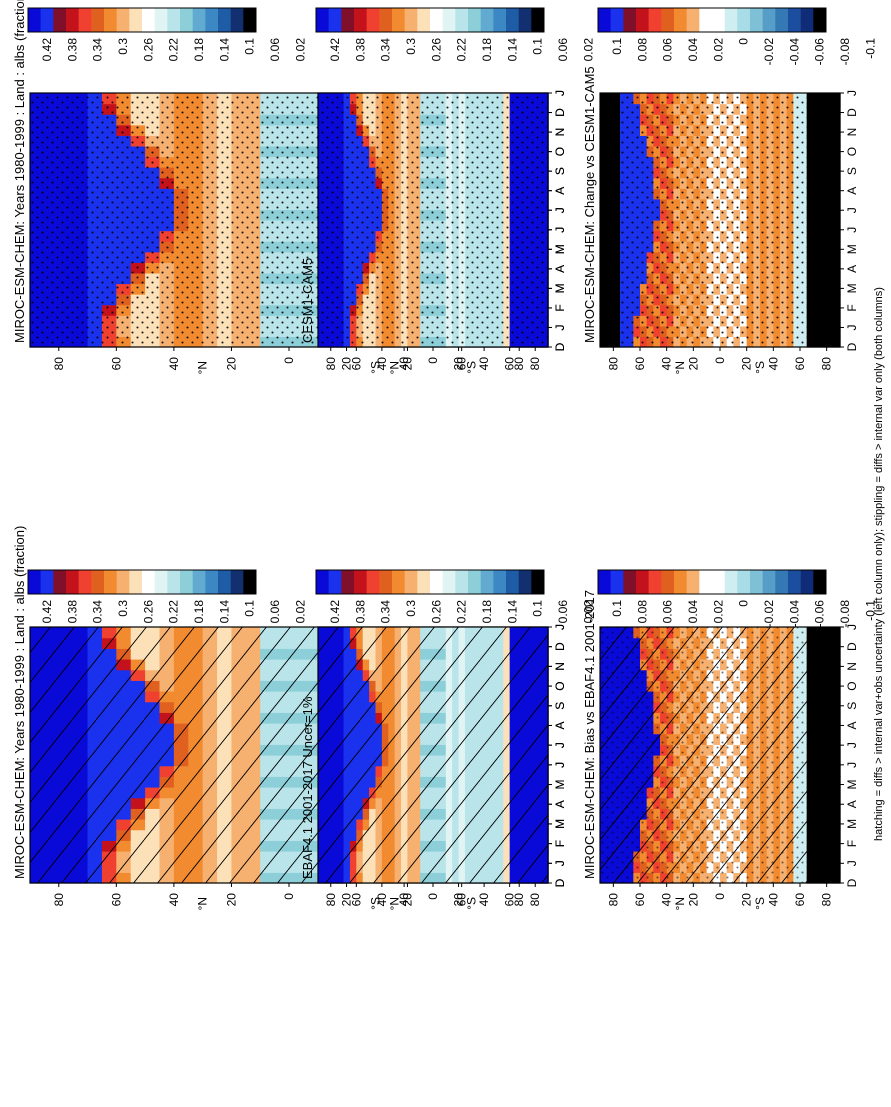 The height and width of the screenshot is (1107, 891). What do you see at coordinates (307, 300) in the screenshot?
I see `panel-title: CESM1-CAM5` at bounding box center [307, 300].